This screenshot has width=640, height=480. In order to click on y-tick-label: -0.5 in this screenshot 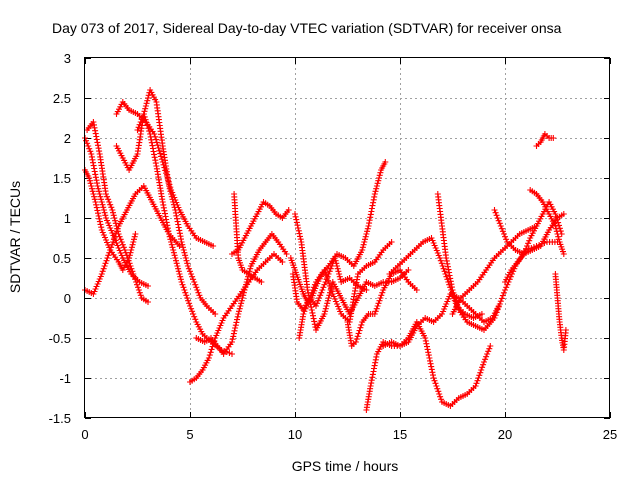, I will do `click(60, 338)`.